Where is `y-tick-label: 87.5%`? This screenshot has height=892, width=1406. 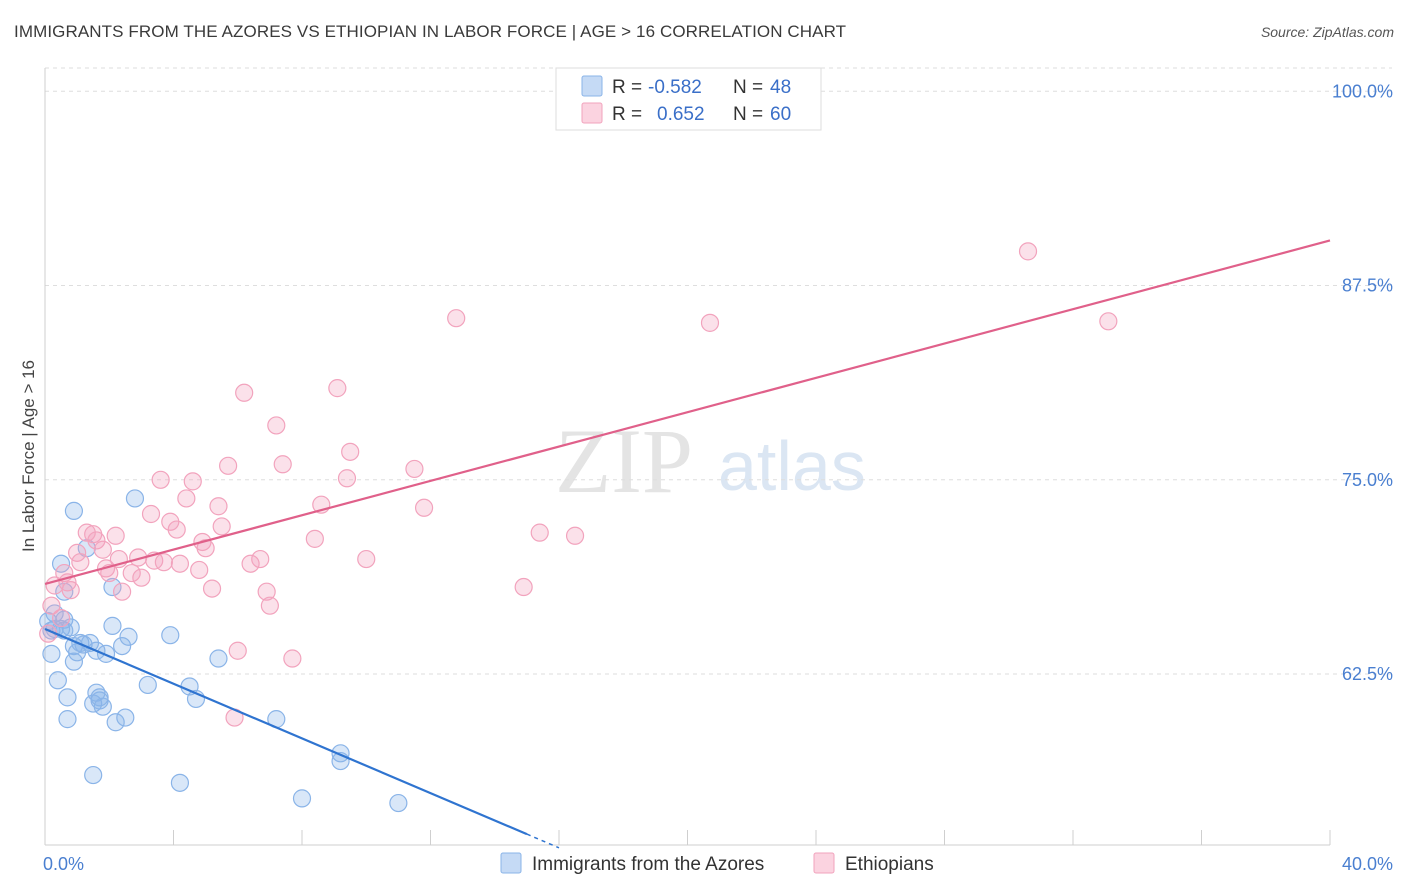
y-tick-label: 87.5% is located at coordinates (1367, 286).